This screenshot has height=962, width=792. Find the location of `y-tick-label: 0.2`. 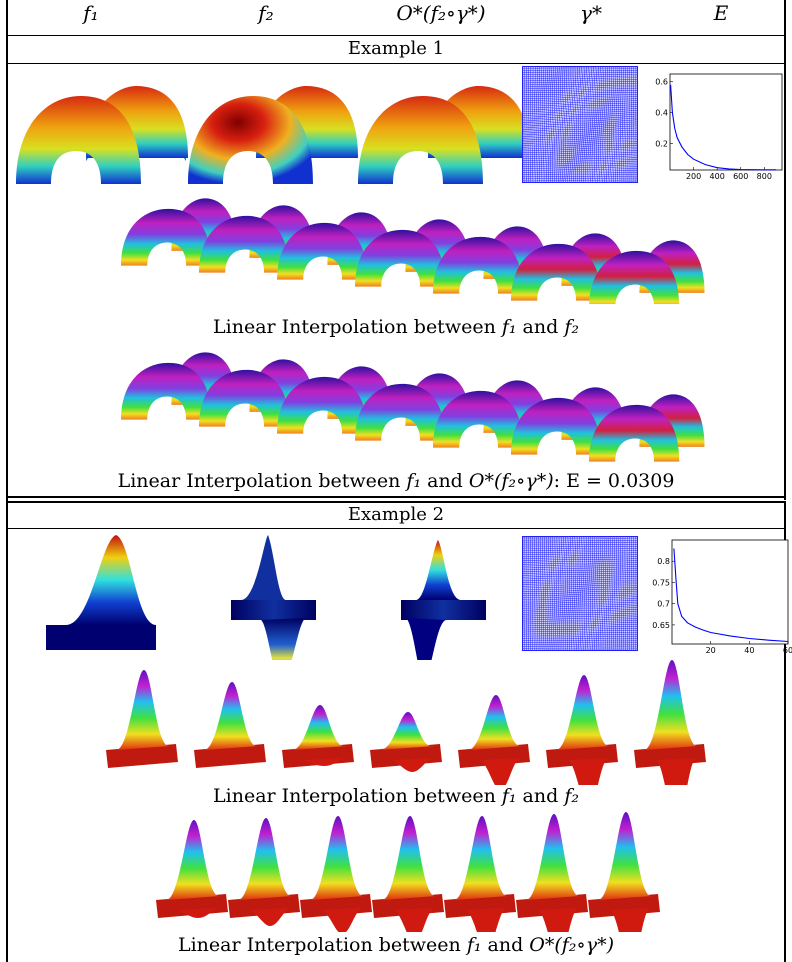

y-tick-label: 0.2 is located at coordinates (661, 144).